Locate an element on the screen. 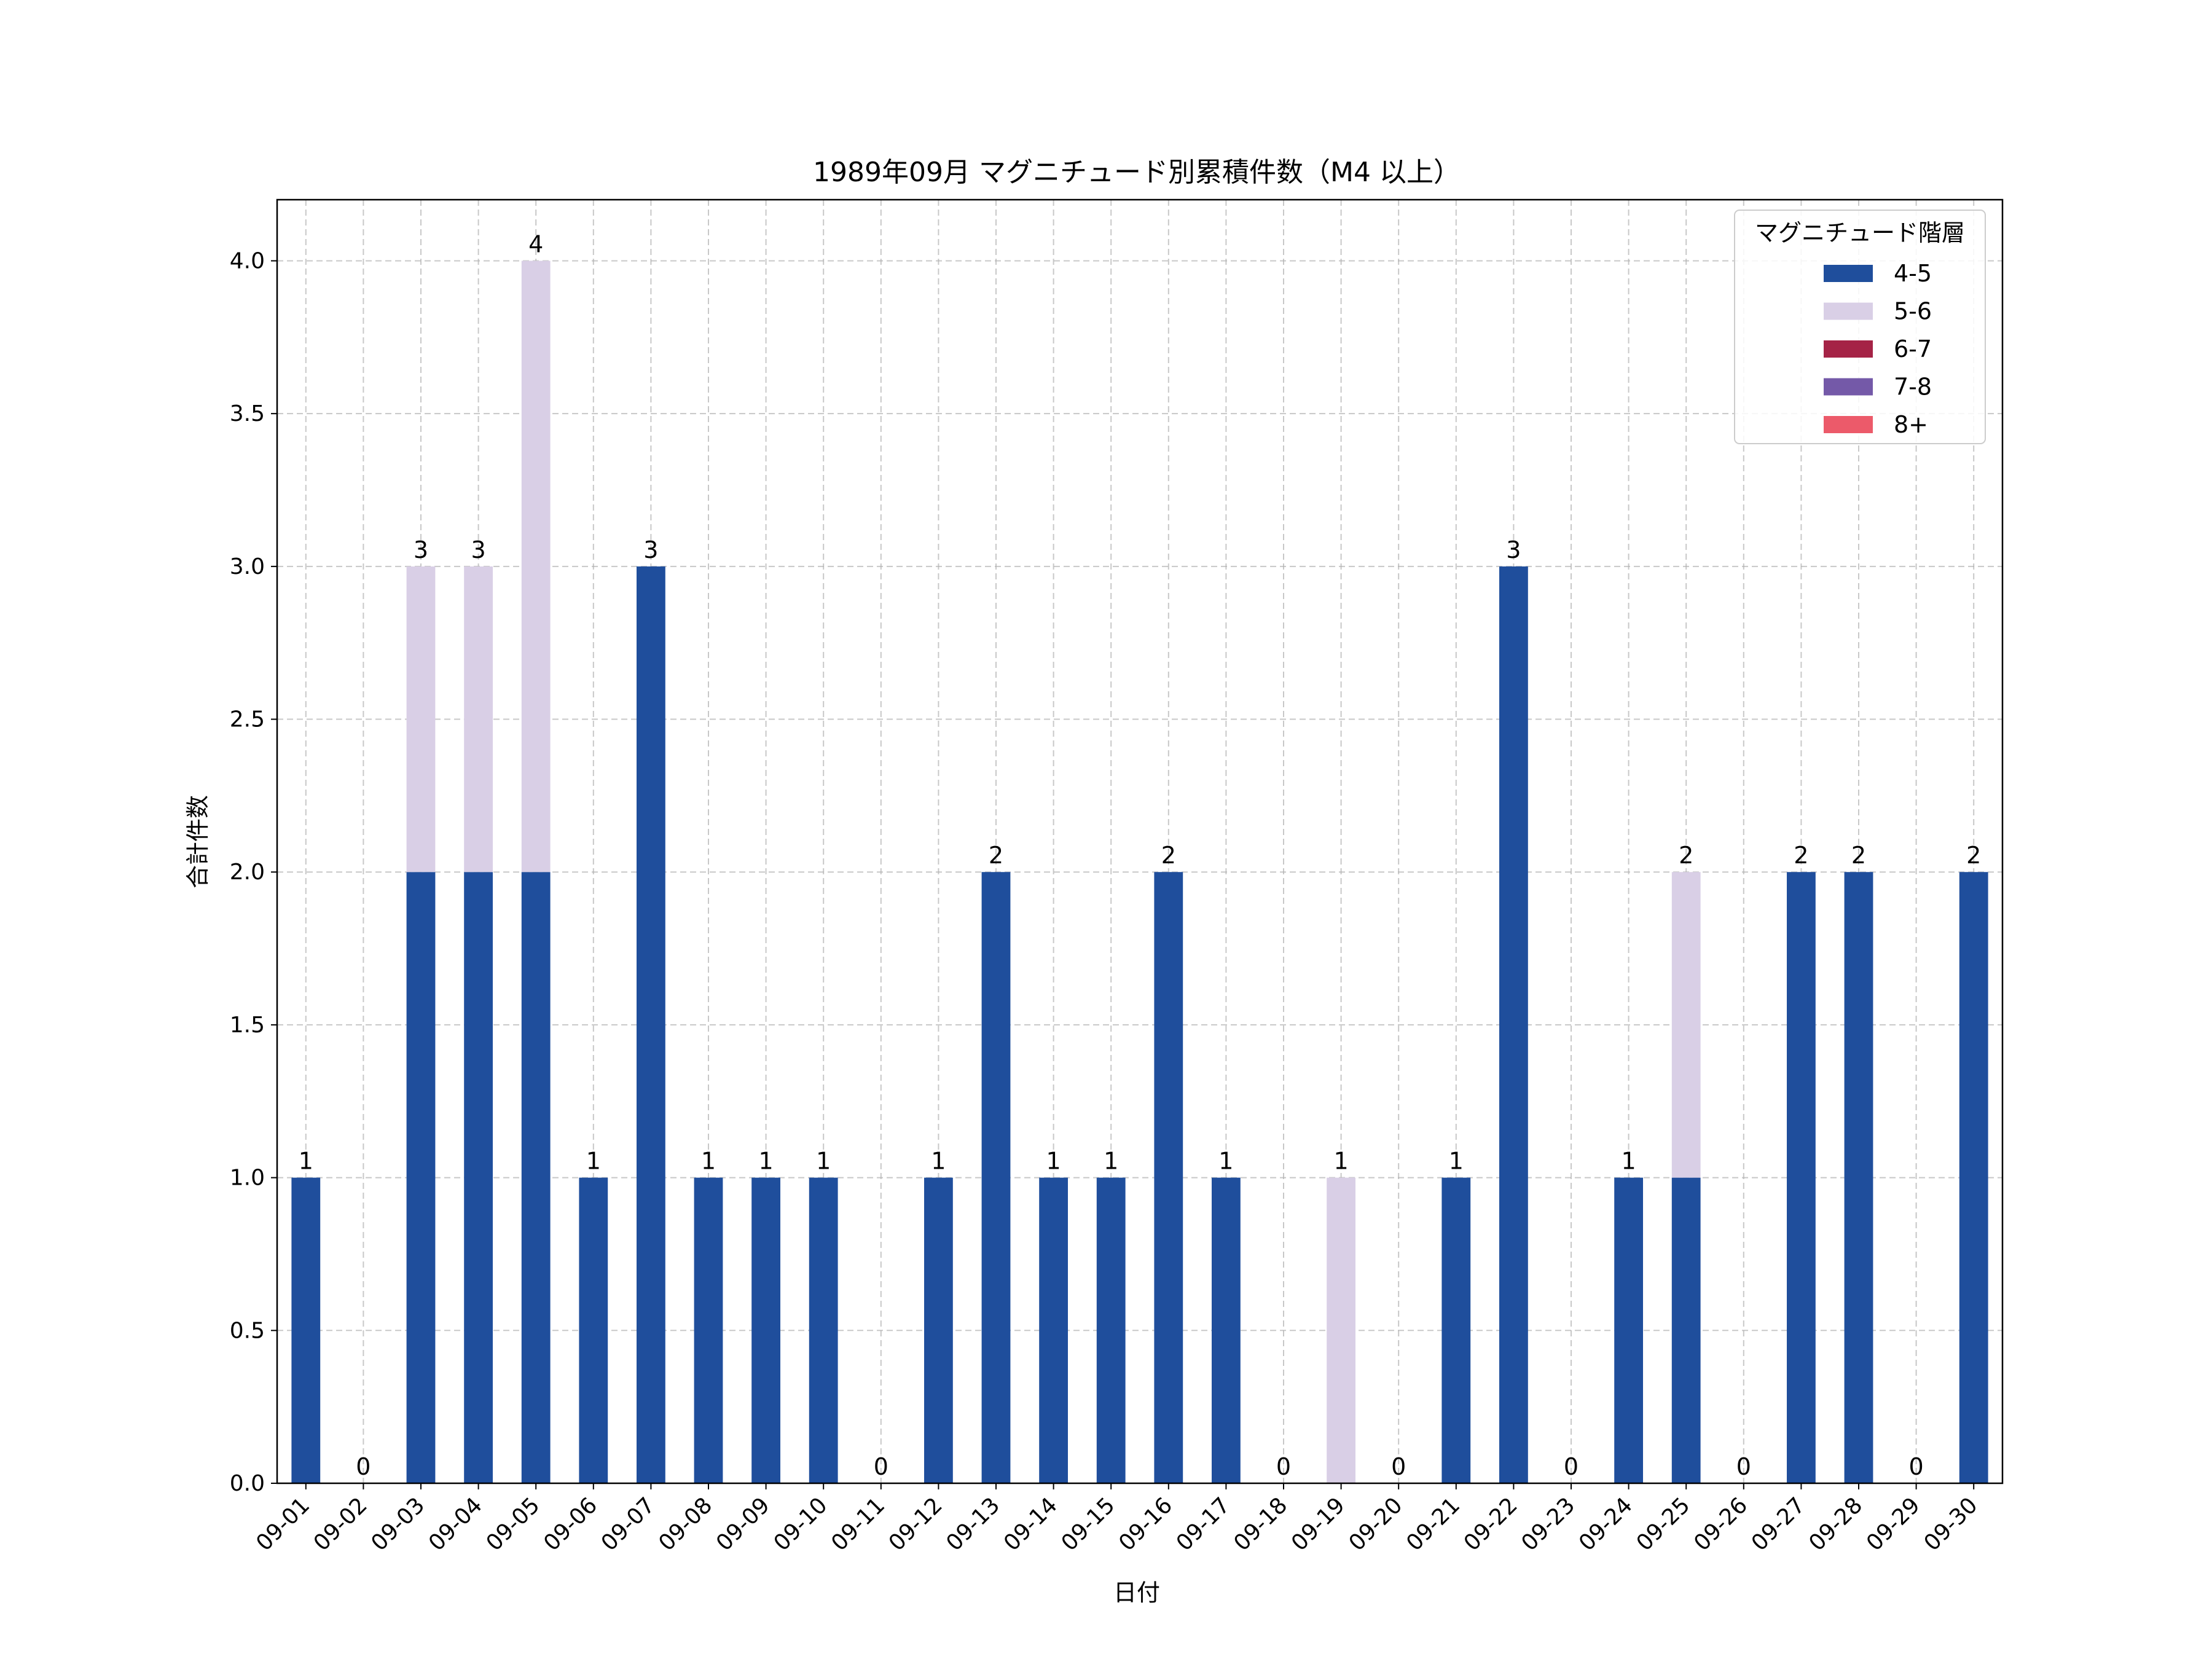  x-tick-label: 09-01 is located at coordinates (283, 1524).